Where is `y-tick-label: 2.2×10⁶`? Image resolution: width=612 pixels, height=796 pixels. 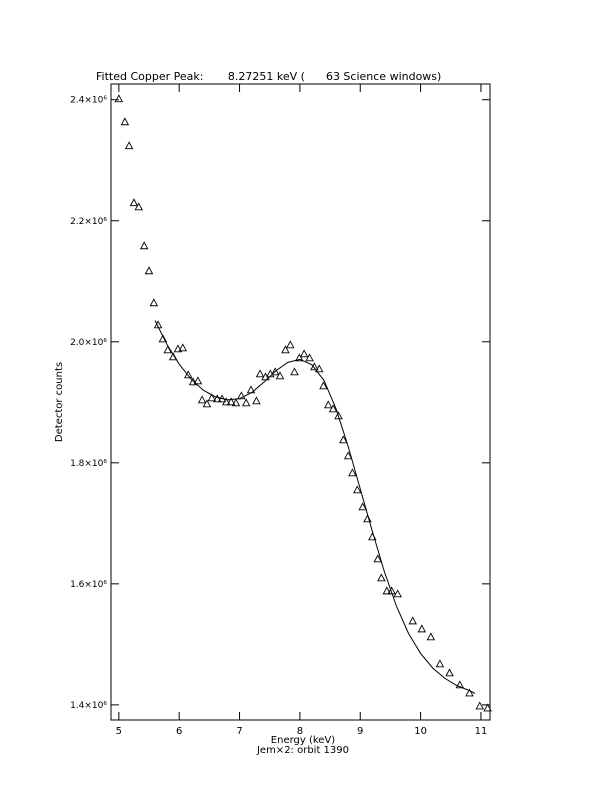 y-tick-label: 2.2×10⁶ is located at coordinates (88, 222).